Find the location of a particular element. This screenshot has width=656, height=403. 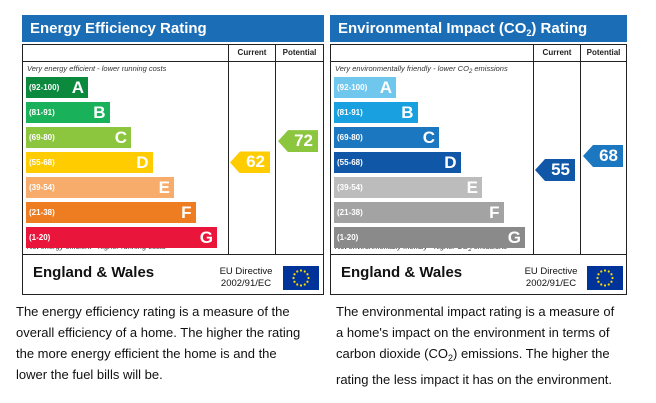

env-title-part-1: Environmental Impact (CO is located at coordinates (432, 28).